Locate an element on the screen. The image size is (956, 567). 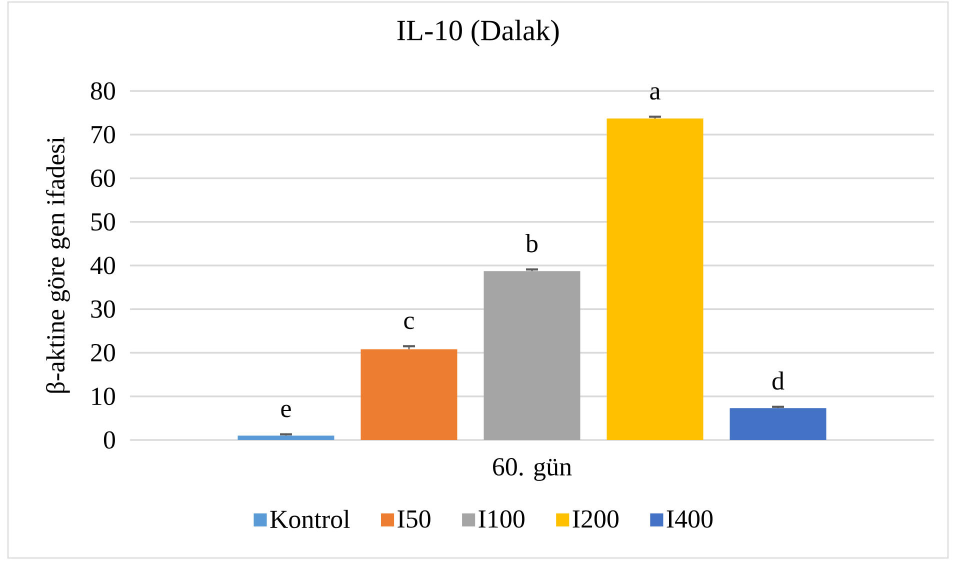
y-tick-label: 60 is located at coordinates (103, 178).